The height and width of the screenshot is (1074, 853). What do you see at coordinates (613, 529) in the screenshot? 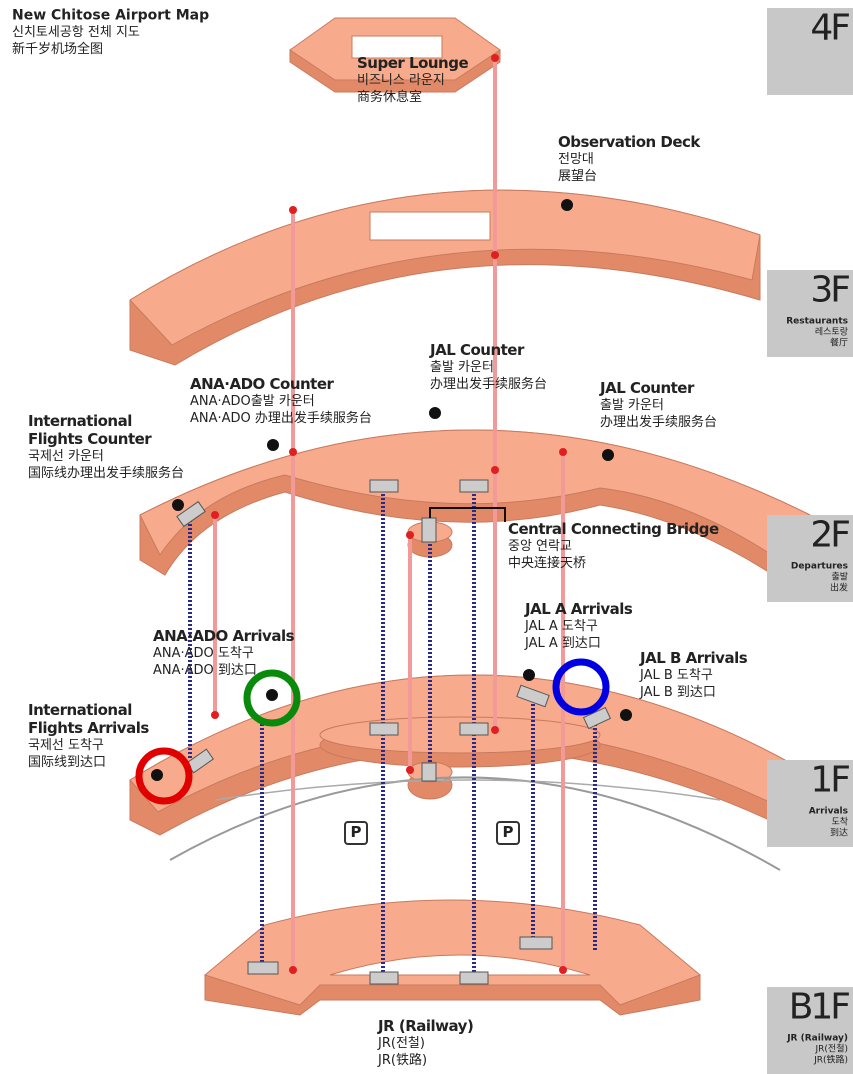
I see `location-name: Central Connecting Bridge` at bounding box center [613, 529].